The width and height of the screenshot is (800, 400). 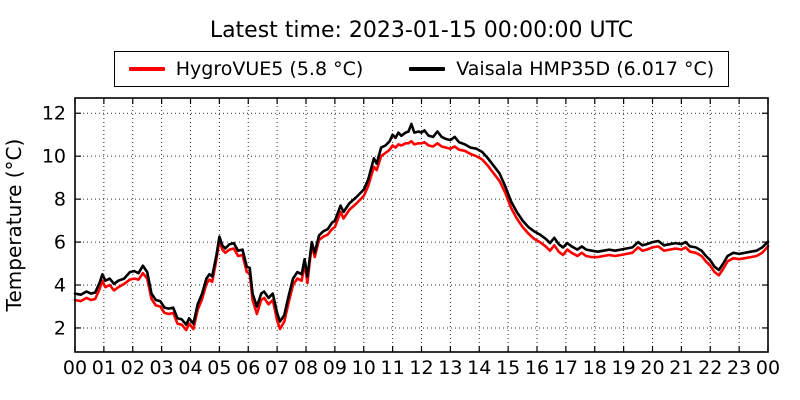 What do you see at coordinates (508, 368) in the screenshot?
I see `x-tick-label: 15` at bounding box center [508, 368].